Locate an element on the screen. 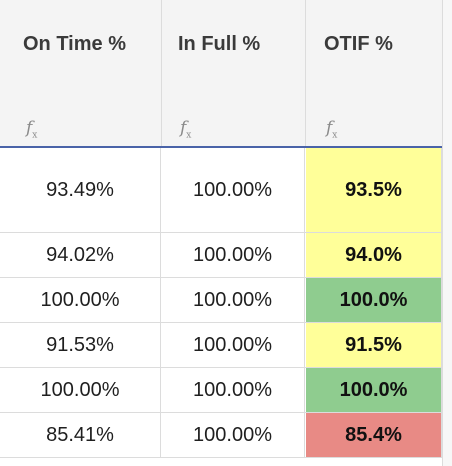 The image size is (452, 466). header-divider is located at coordinates (226, 147).